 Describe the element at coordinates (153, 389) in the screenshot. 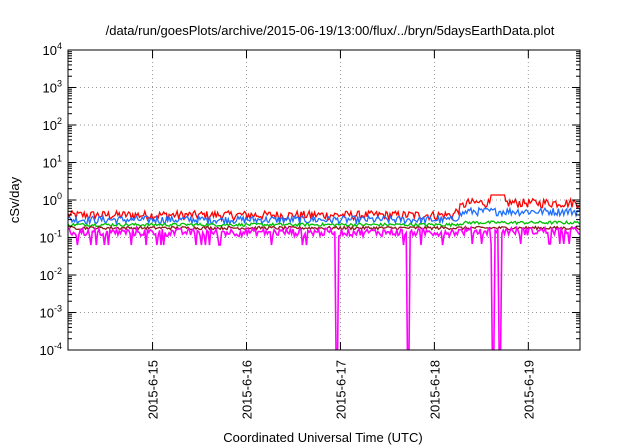

I see `x-tick-label: 2015-6-15` at that location.